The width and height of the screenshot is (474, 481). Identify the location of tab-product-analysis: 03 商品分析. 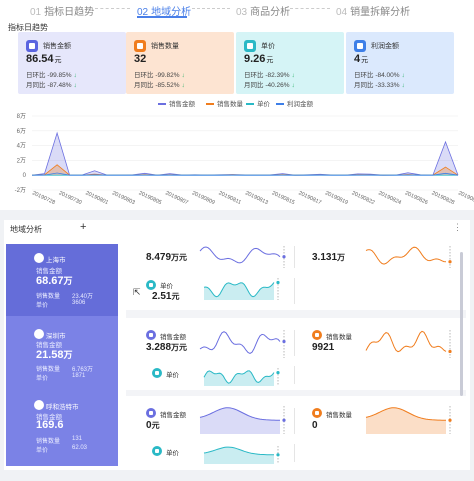
(263, 10).